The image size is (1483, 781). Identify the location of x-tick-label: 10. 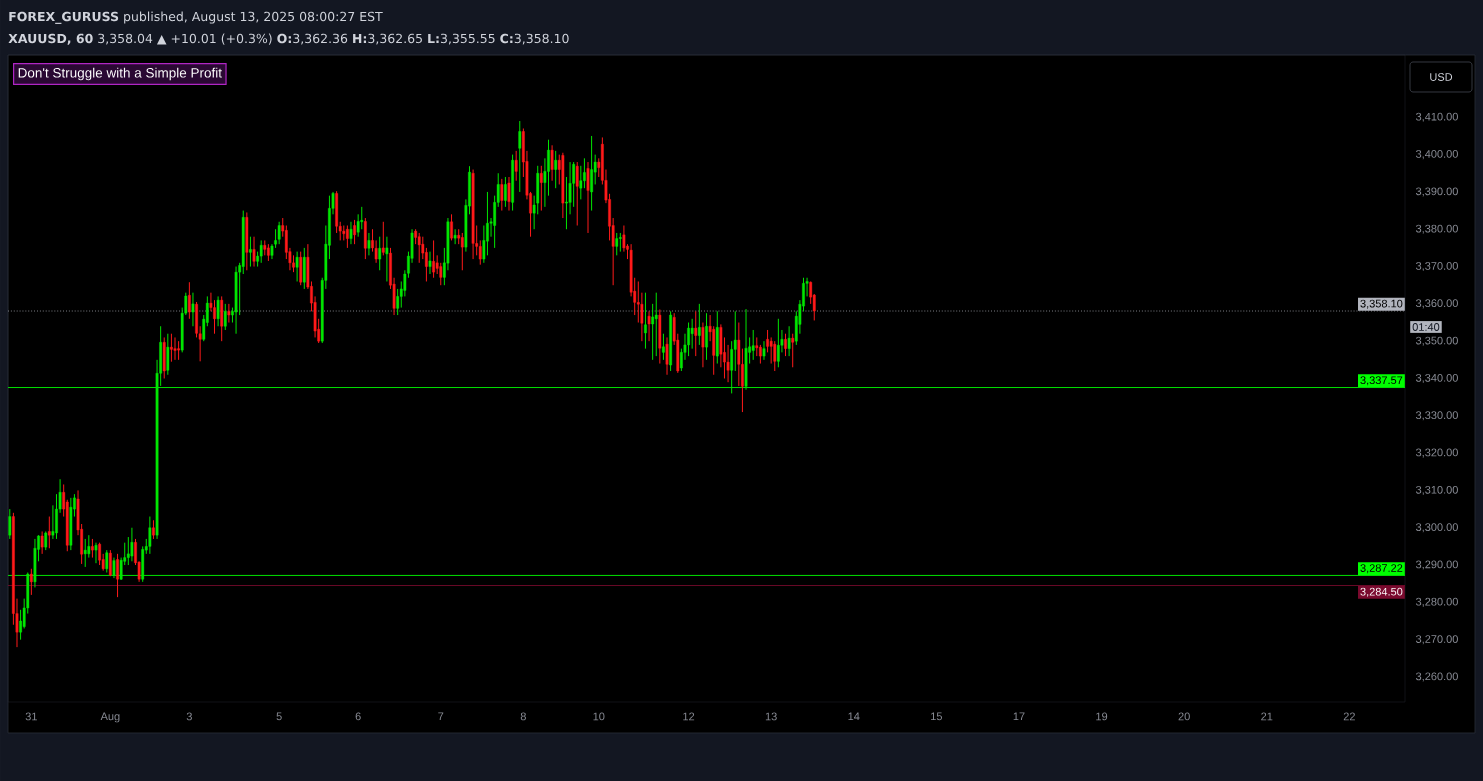
(599, 716).